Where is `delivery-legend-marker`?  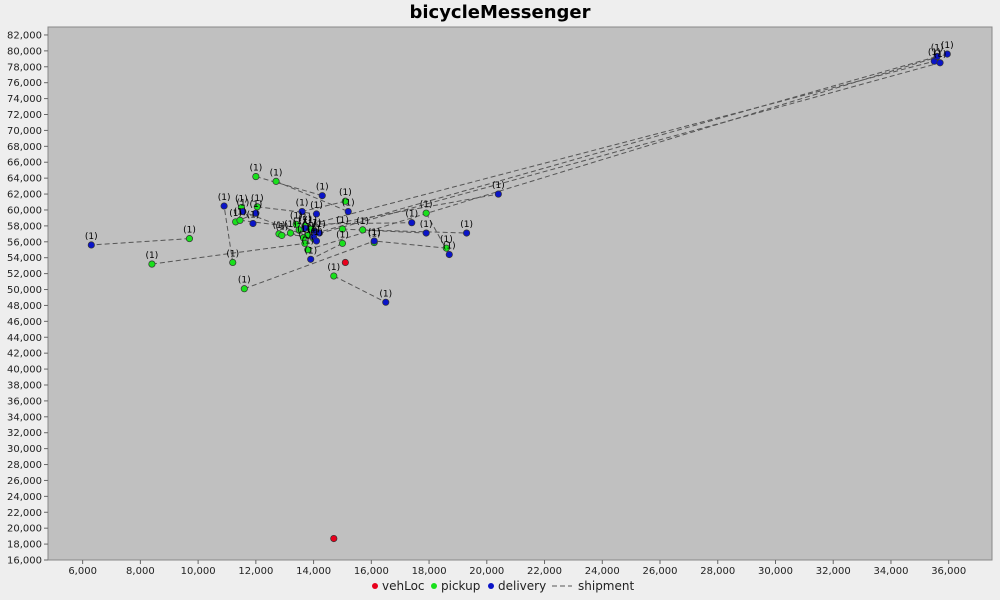
delivery-legend-marker is located at coordinates (491, 586).